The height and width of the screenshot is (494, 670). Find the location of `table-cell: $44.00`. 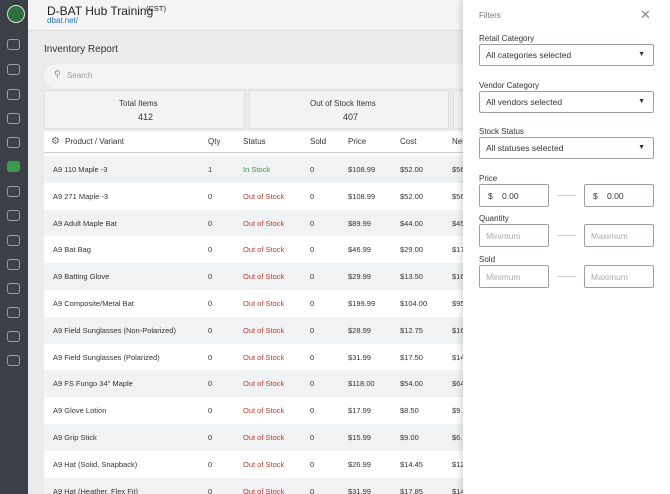

table-cell: $44.00 is located at coordinates (411, 223).